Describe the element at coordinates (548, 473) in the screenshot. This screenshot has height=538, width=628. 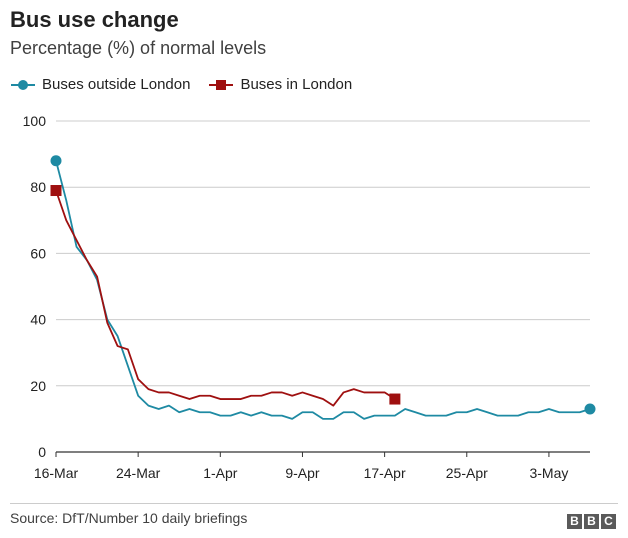
I see `x-tick-label: 3-May` at that location.